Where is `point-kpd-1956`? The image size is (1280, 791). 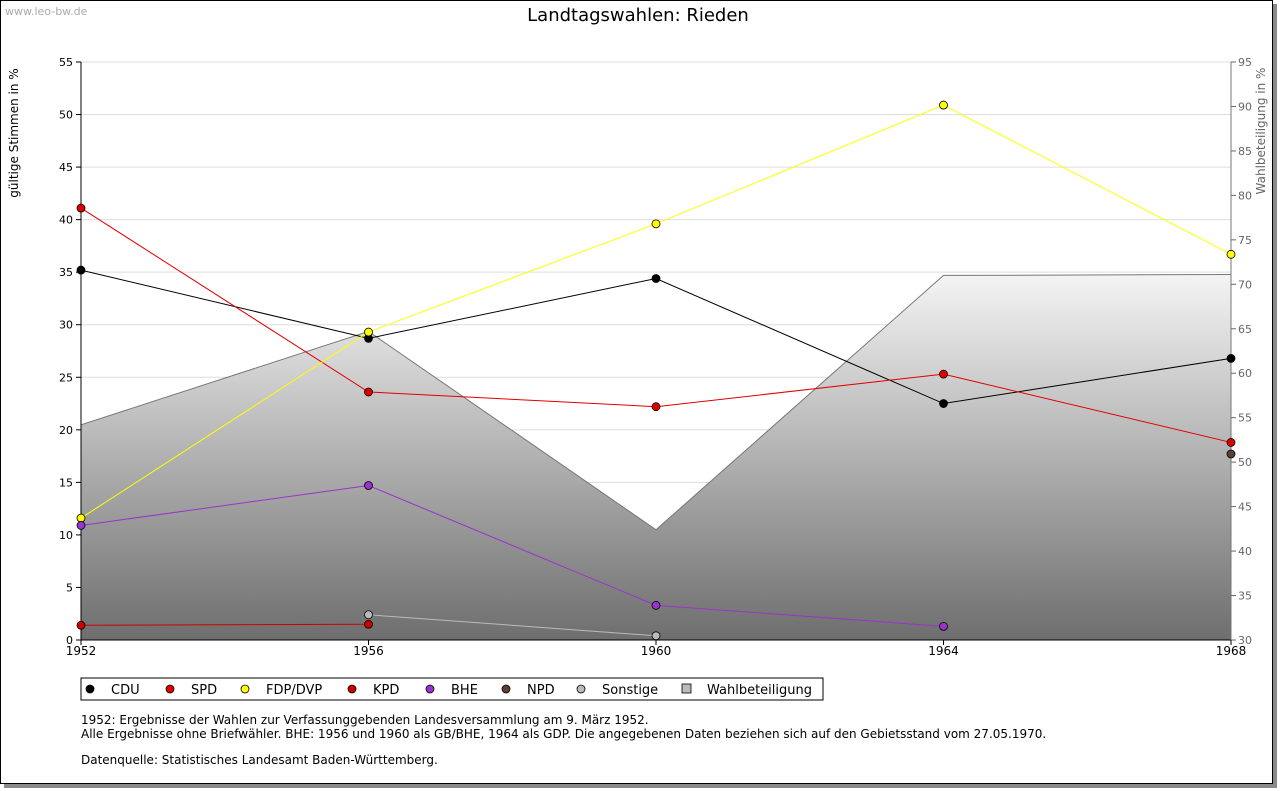
point-kpd-1956 is located at coordinates (368, 624).